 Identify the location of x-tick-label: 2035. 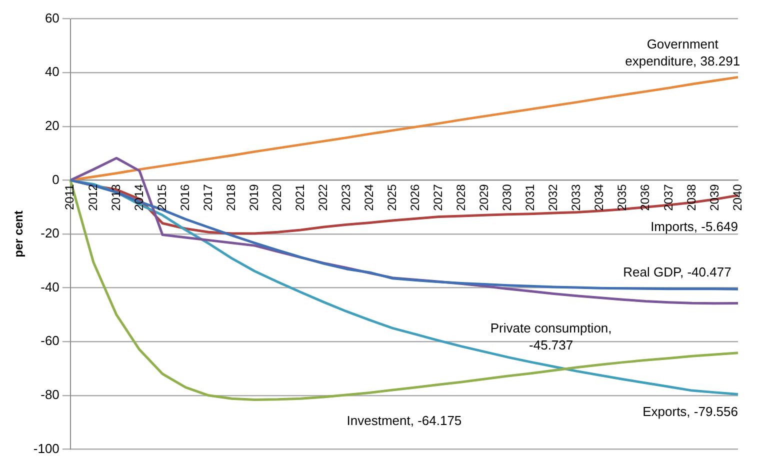
(622, 197).